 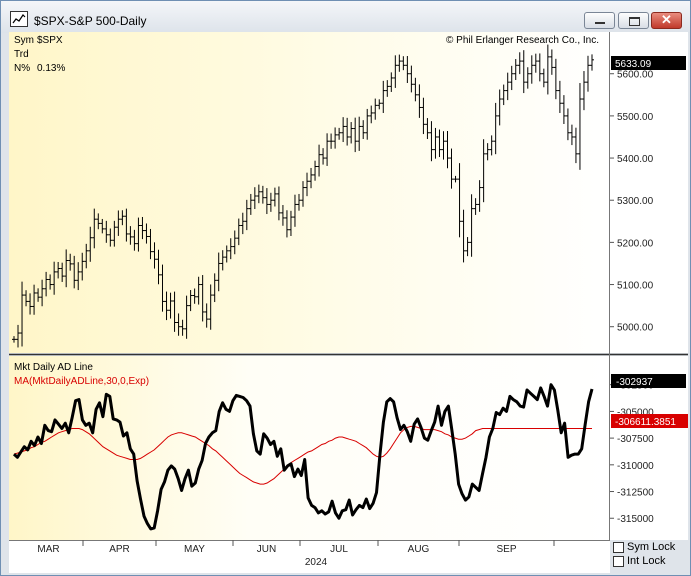 What do you see at coordinates (345, 17) in the screenshot?
I see `title-bar: $SPX-S&P 500-Daily ✕` at bounding box center [345, 17].